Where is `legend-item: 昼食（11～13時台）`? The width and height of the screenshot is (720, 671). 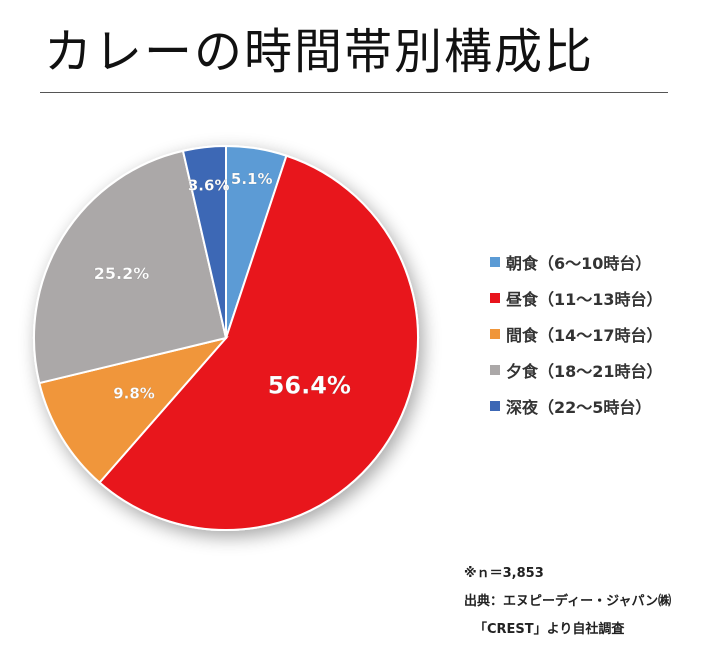 legend-item: 昼食（11～13時台） is located at coordinates (576, 298).